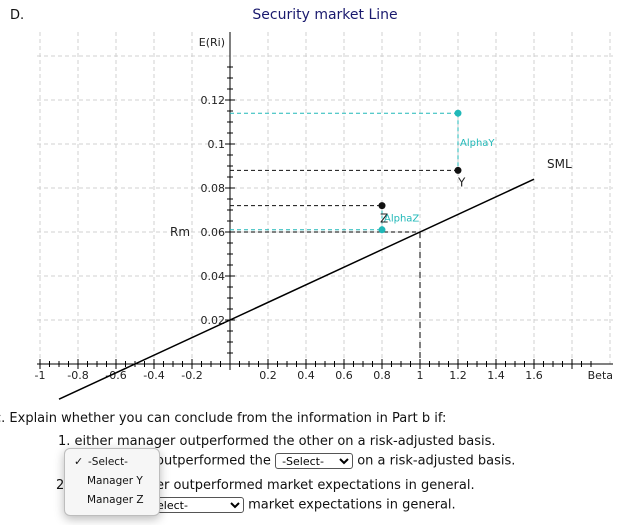 Image resolution: width=643 pixels, height=525 pixels. What do you see at coordinates (64, 441) in the screenshot?
I see `item-1-number: 1.` at bounding box center [64, 441].